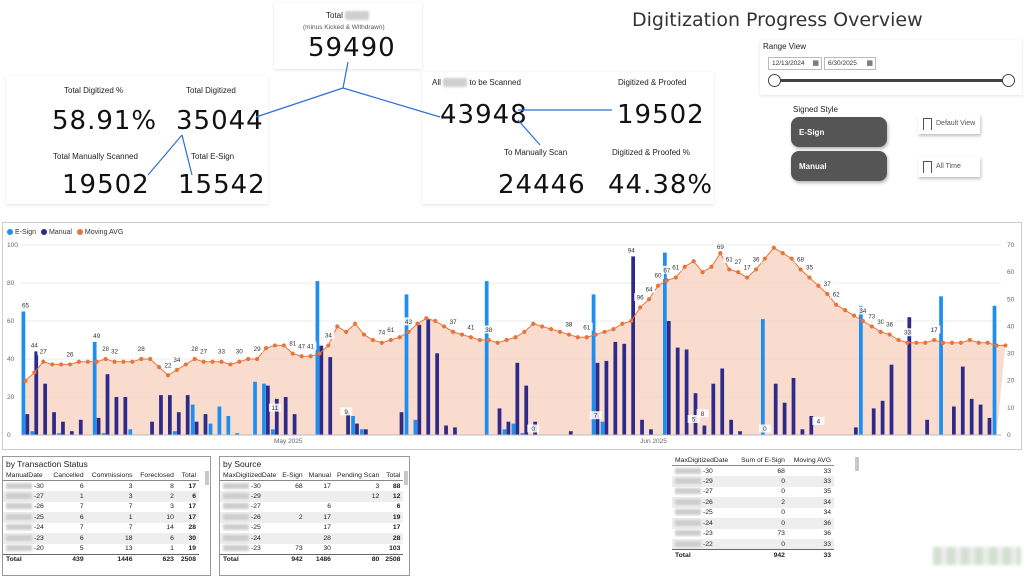  Describe the element at coordinates (795, 63) in the screenshot. I see `start-date-input: 12/13/2024 ▦` at that location.